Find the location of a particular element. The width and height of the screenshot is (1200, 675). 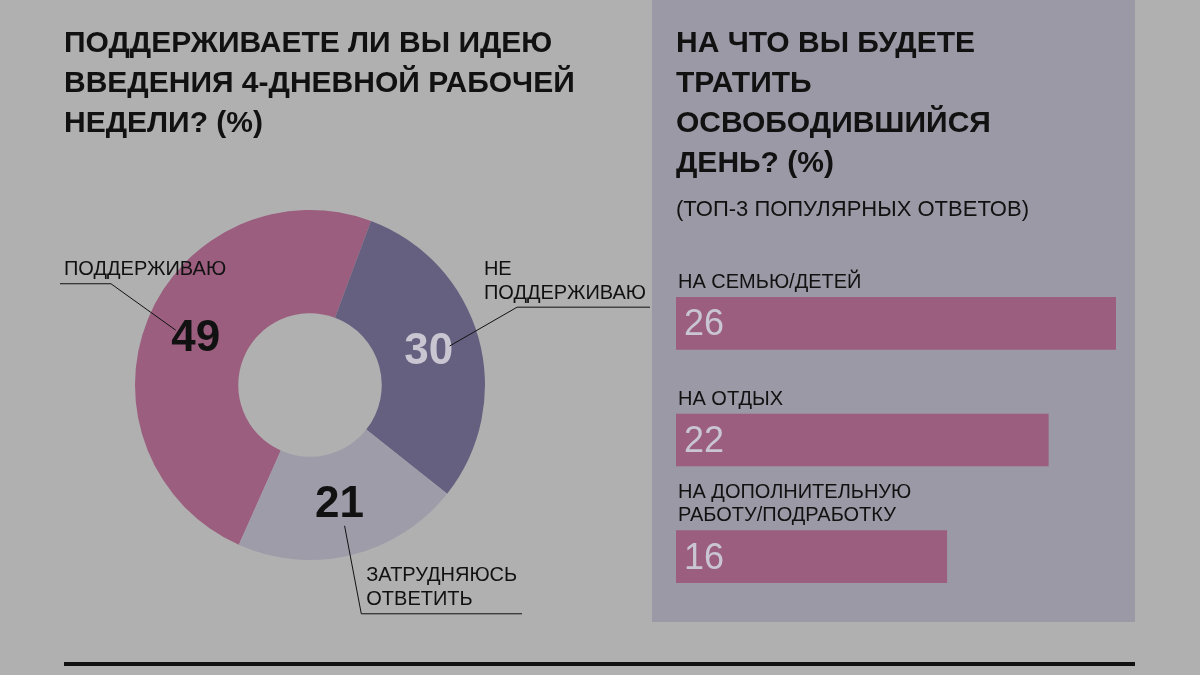

chart-title: ПОДДЕРЖИВАЕТЕ ЛИ ВЫ ИДЕЮ ВВЕДЕНИЯ 4-ДНЕВНОЙ РАБОЧЕЙ НЕДЕЛИ? (%) is located at coordinates (320, 82).